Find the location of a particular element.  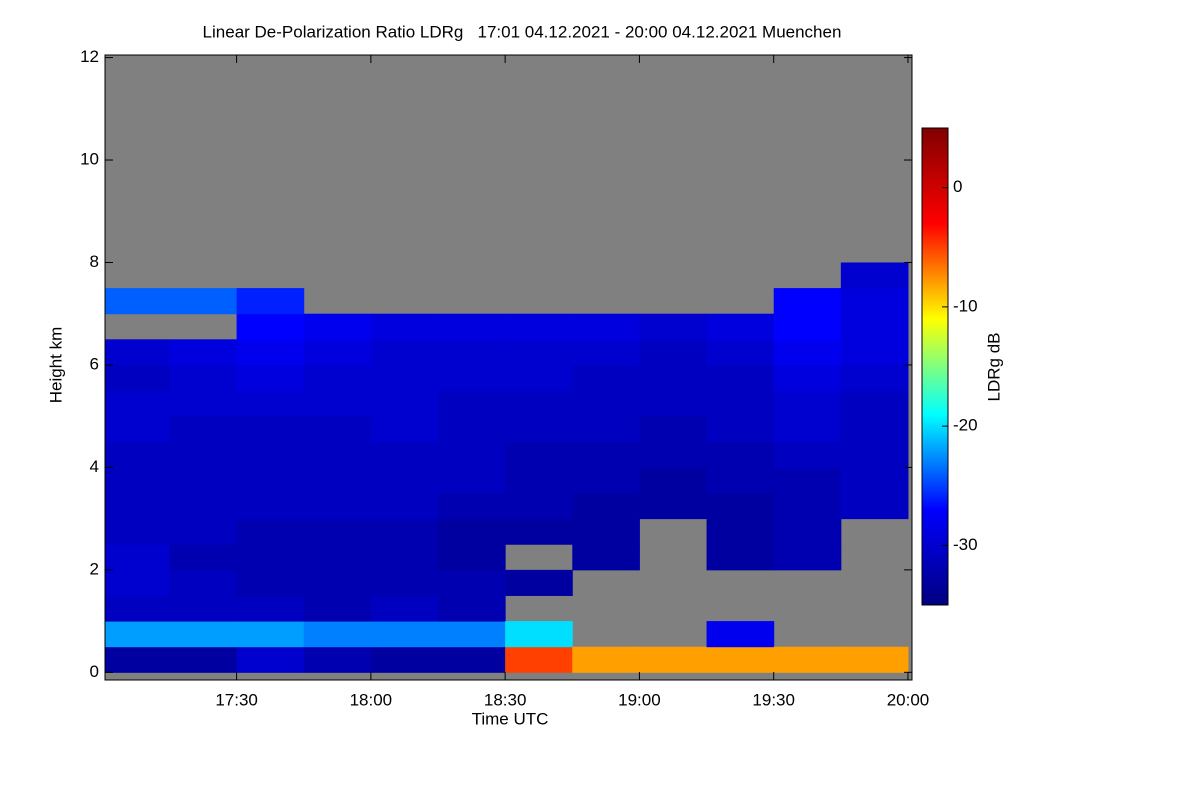

y-tick-label: 4 is located at coordinates (94, 466).